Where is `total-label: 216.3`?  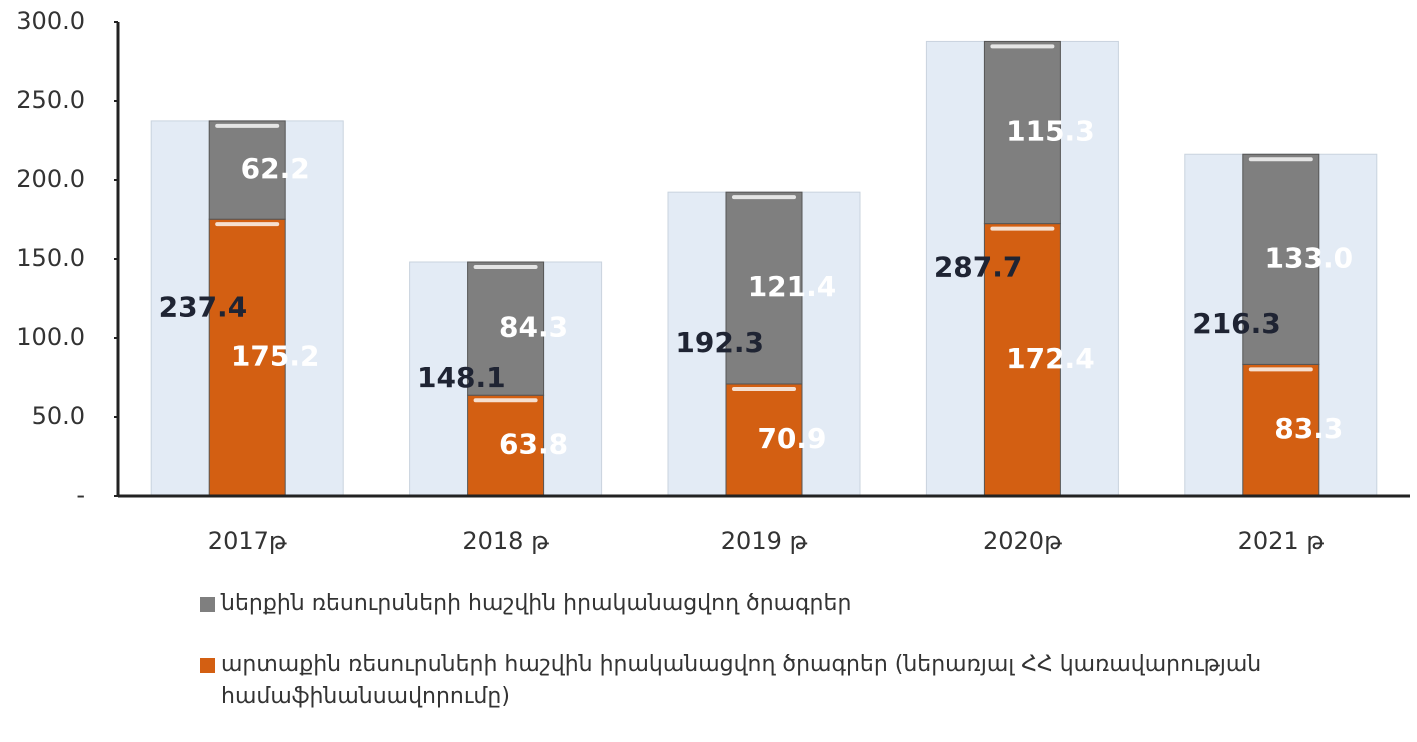 total-label: 216.3 is located at coordinates (1236, 323).